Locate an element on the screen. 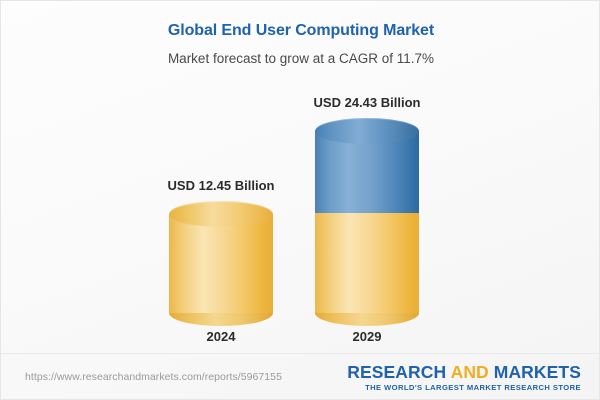 Image resolution: width=600 pixels, height=400 pixels. cylinder-segment-base-2029 is located at coordinates (367, 263).